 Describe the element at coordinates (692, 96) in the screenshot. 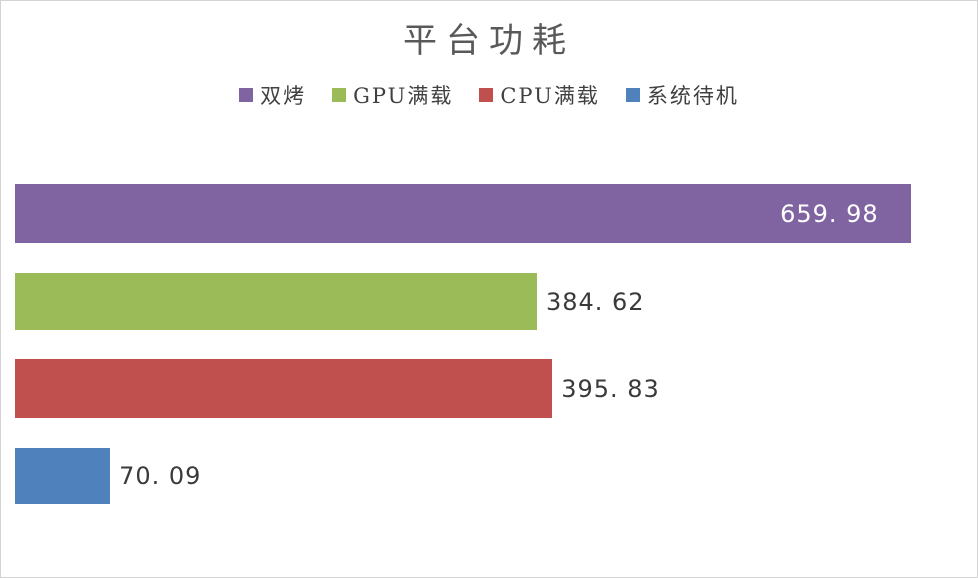

I see `legend-label-system-idle: 系统待机` at that location.